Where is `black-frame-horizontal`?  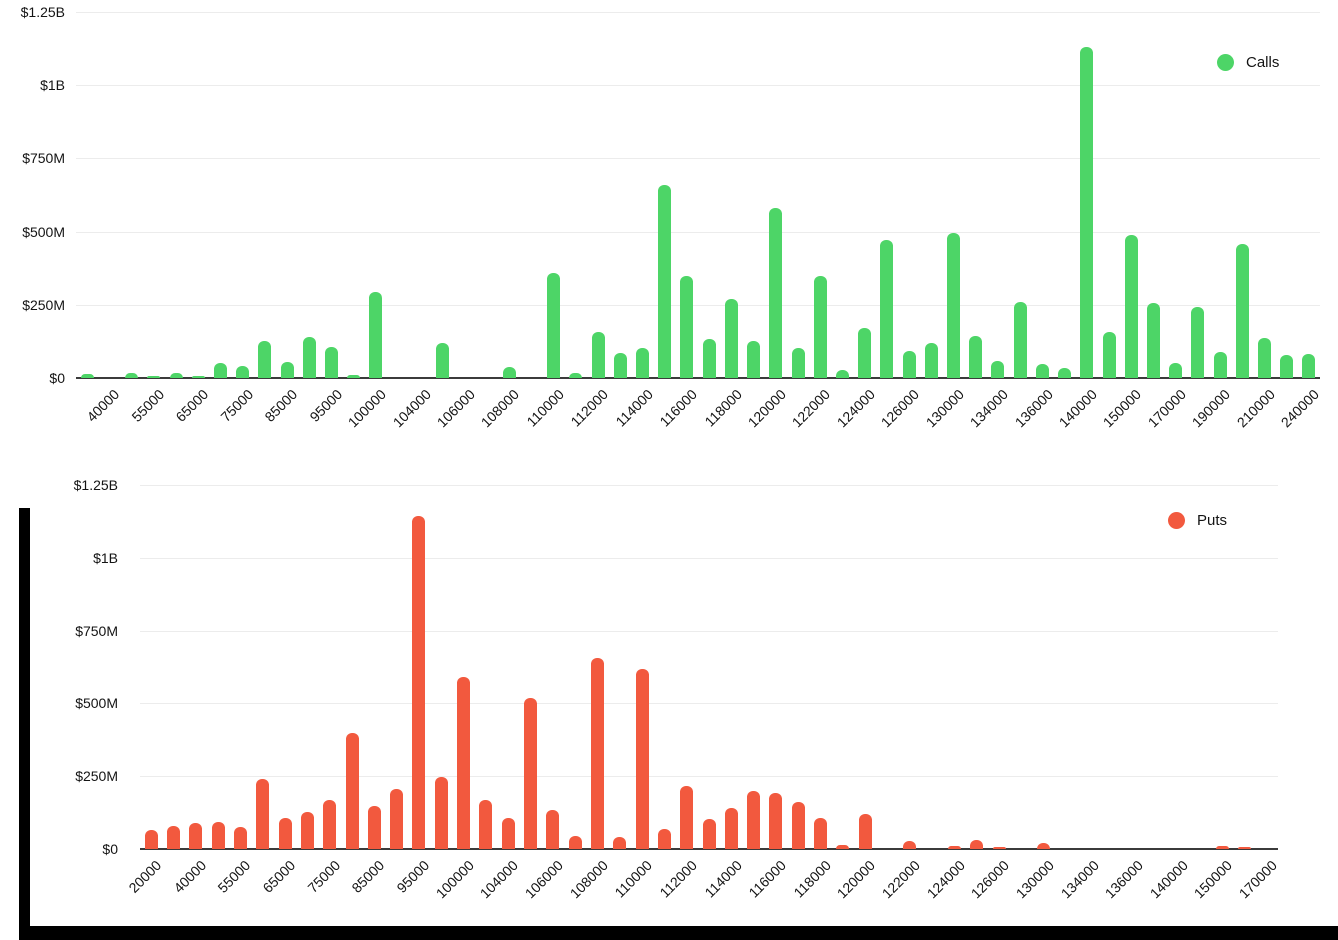 black-frame-horizontal is located at coordinates (678, 933).